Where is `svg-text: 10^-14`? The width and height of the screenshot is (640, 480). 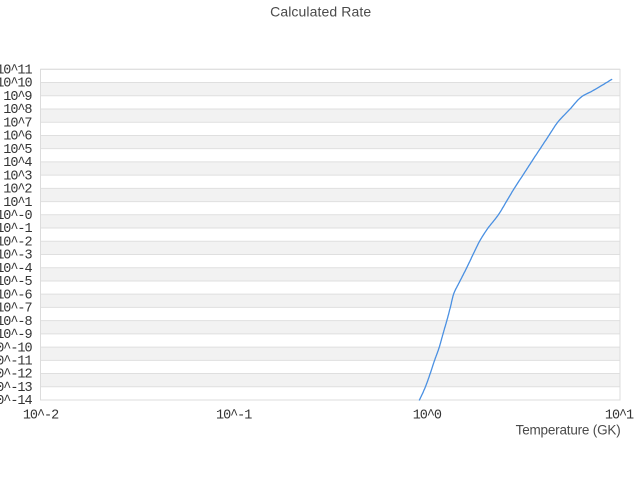
svg-text: 10^-14 is located at coordinates (16, 401).